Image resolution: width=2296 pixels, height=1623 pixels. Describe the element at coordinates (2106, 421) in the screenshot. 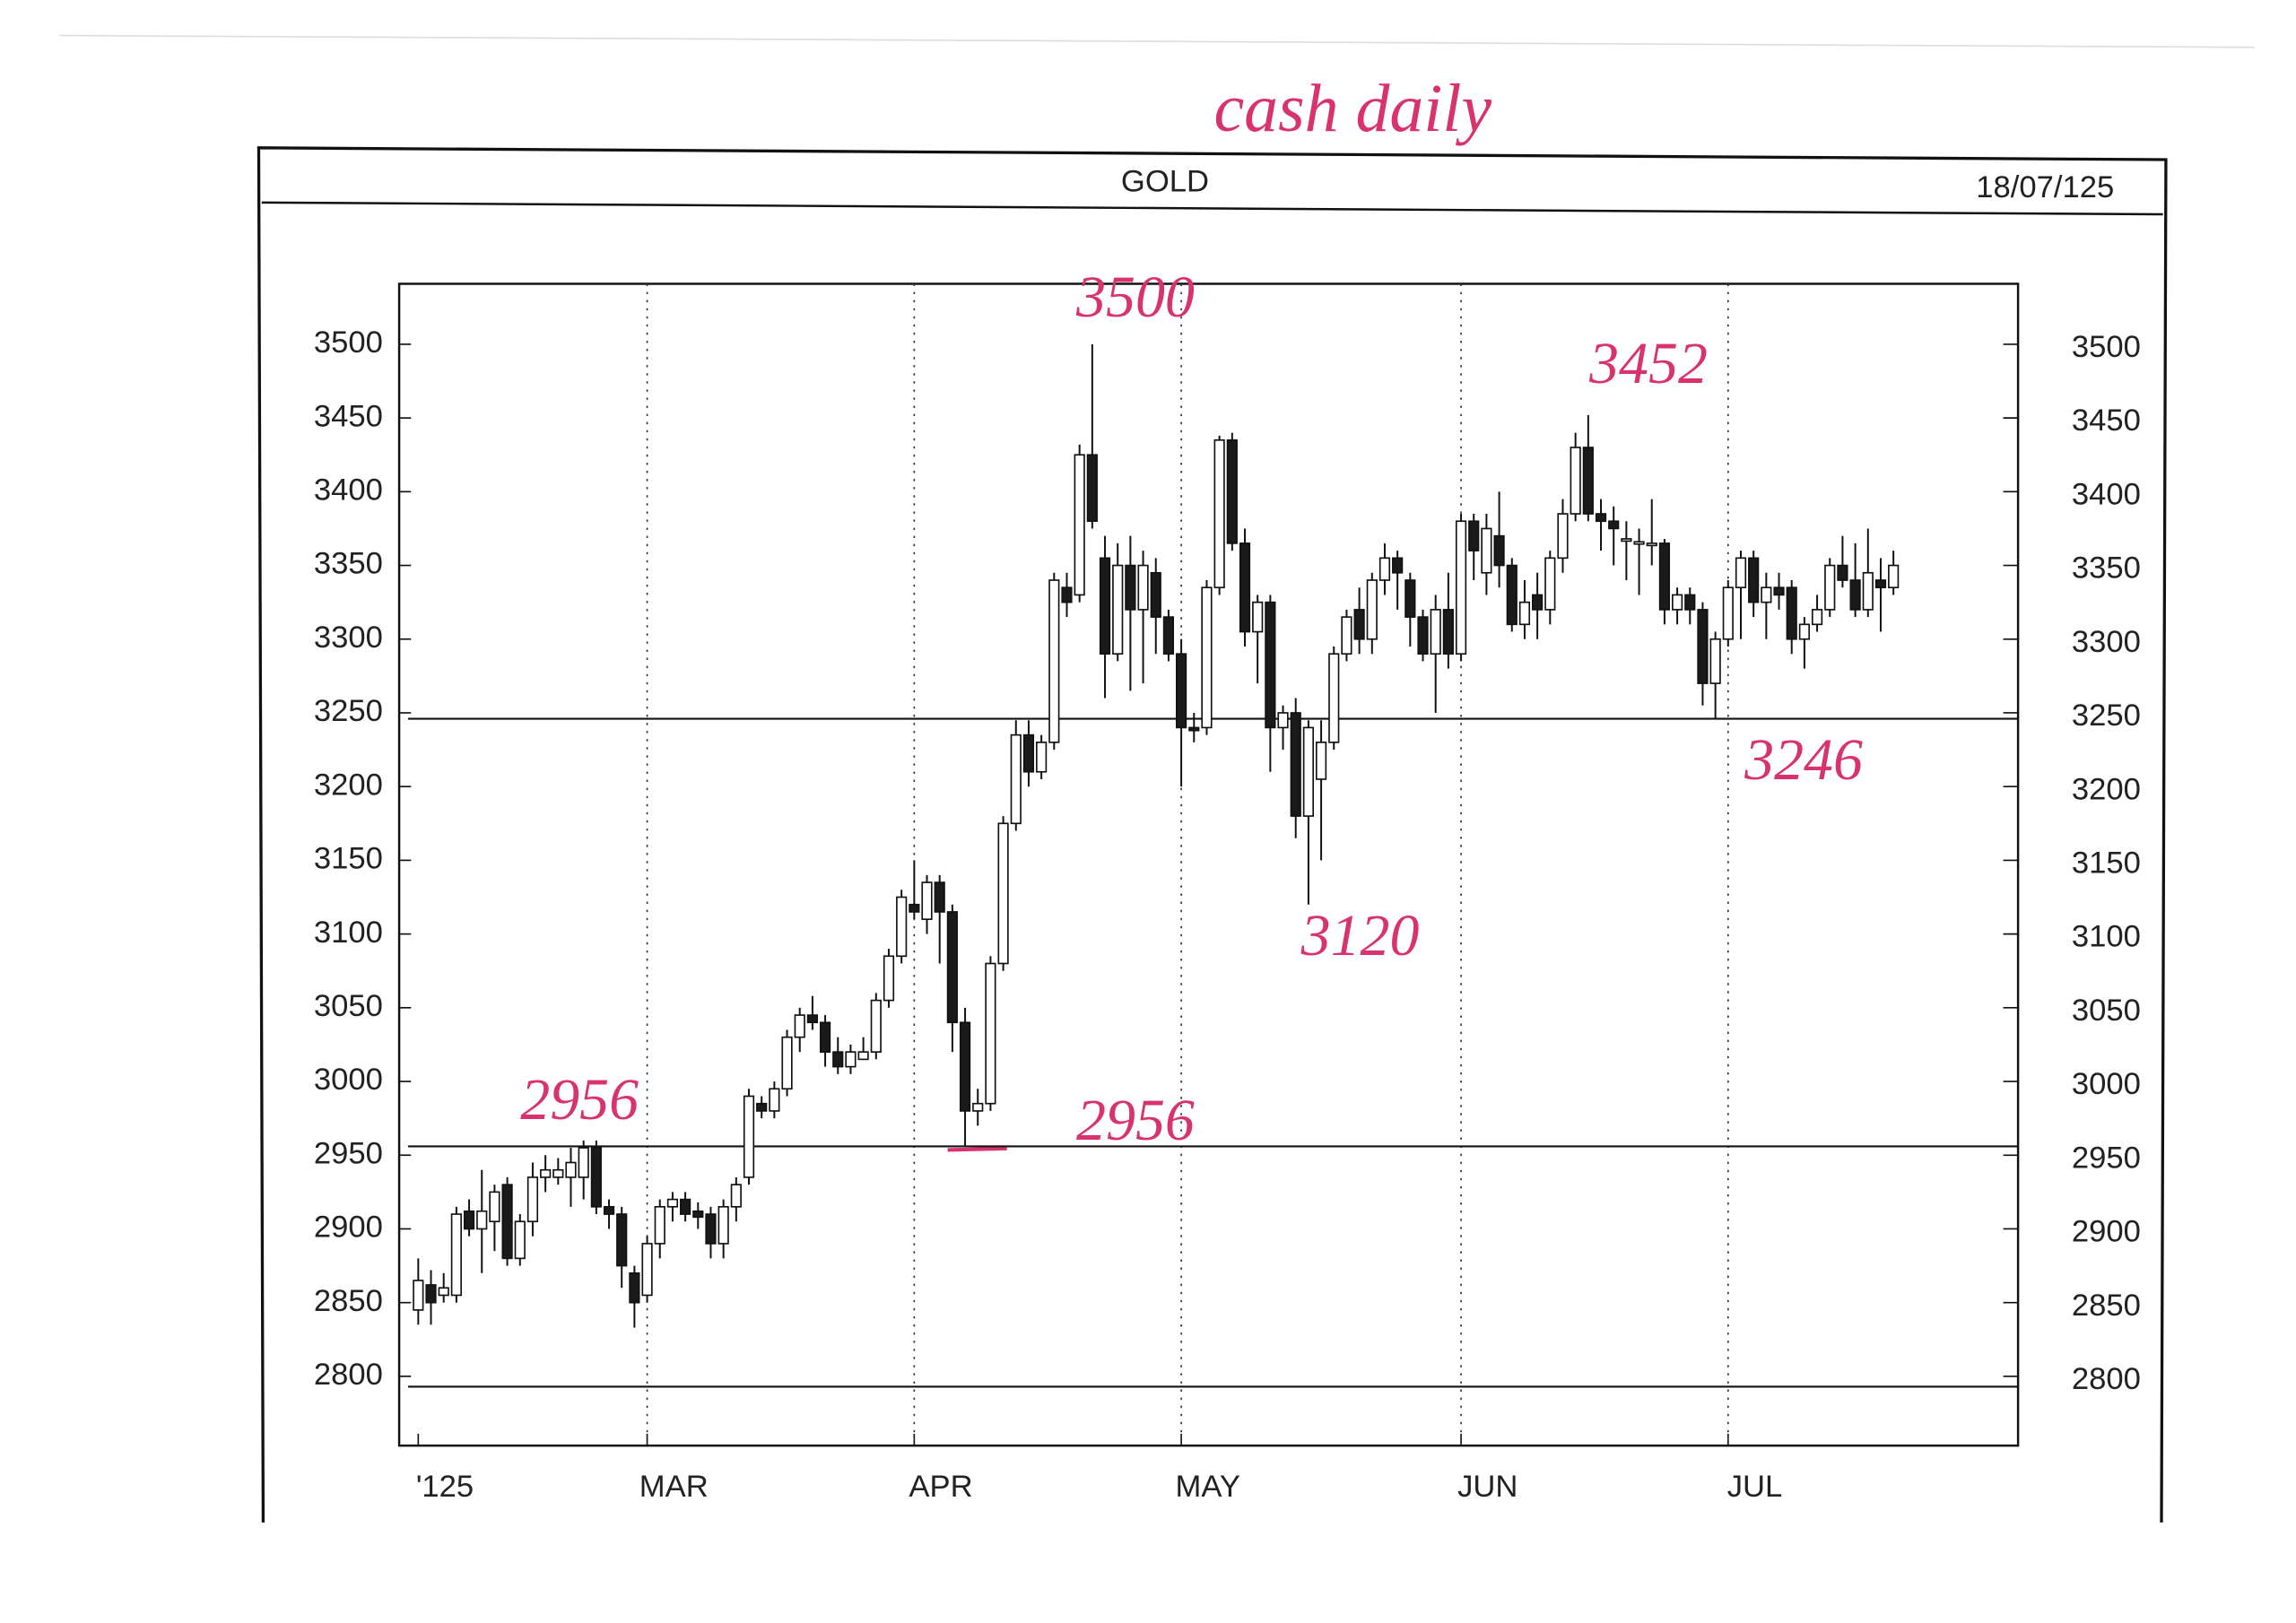

I see `y2-tick-label: 3450` at that location.